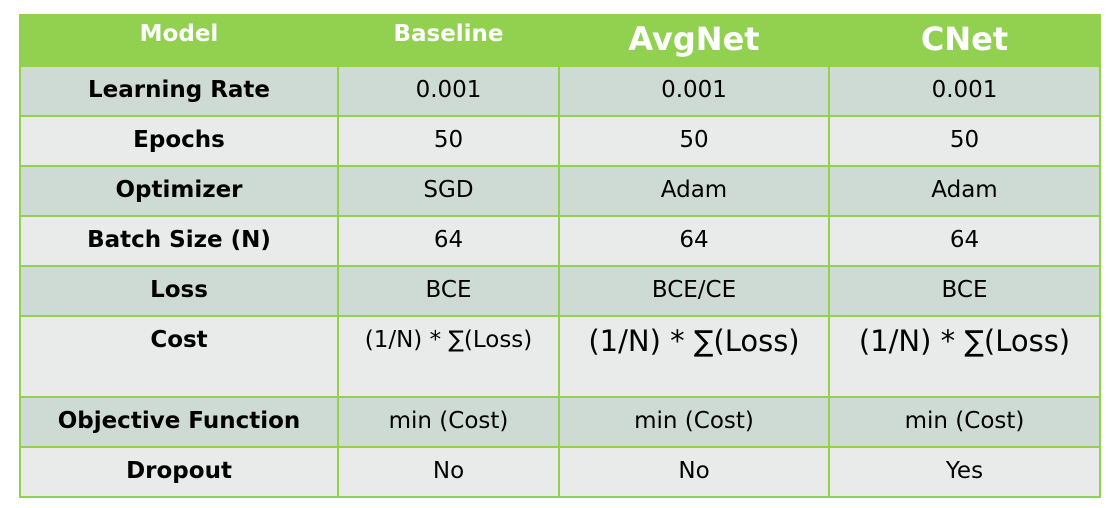 This screenshot has width=1115, height=508. Describe the element at coordinates (694, 422) in the screenshot. I see `avgnet-cell: min (Cost)` at that location.